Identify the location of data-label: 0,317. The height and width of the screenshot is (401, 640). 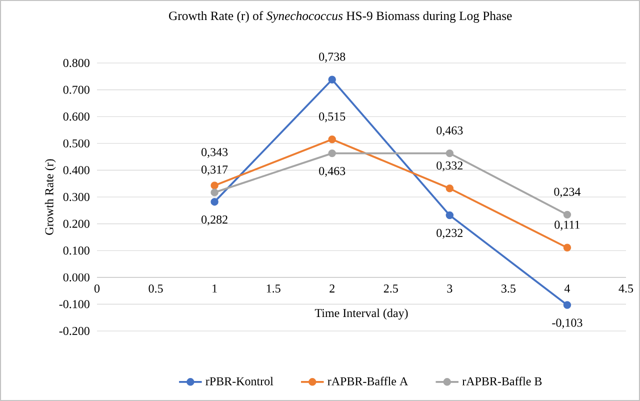
(215, 170).